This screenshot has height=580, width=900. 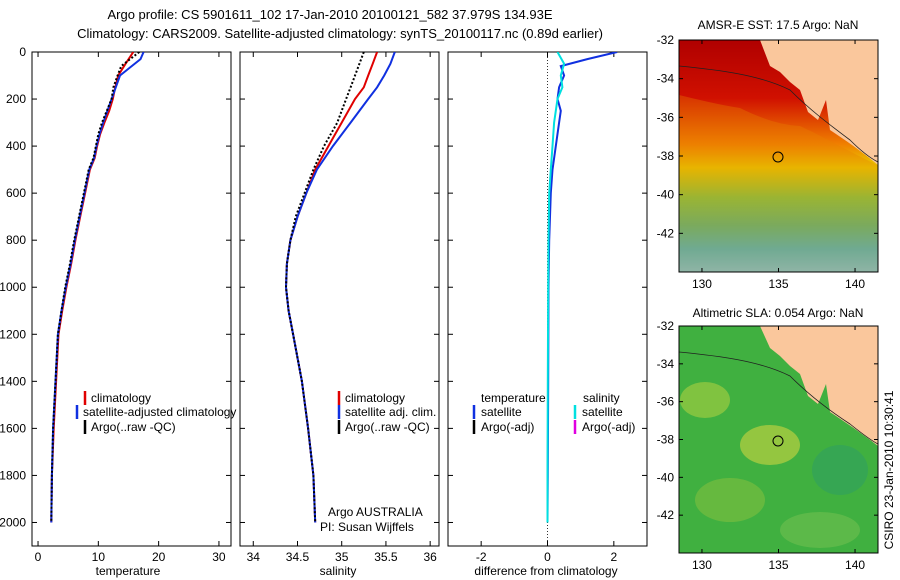 What do you see at coordinates (16, 193) in the screenshot?
I see `y-tick-label: 600` at bounding box center [16, 193].